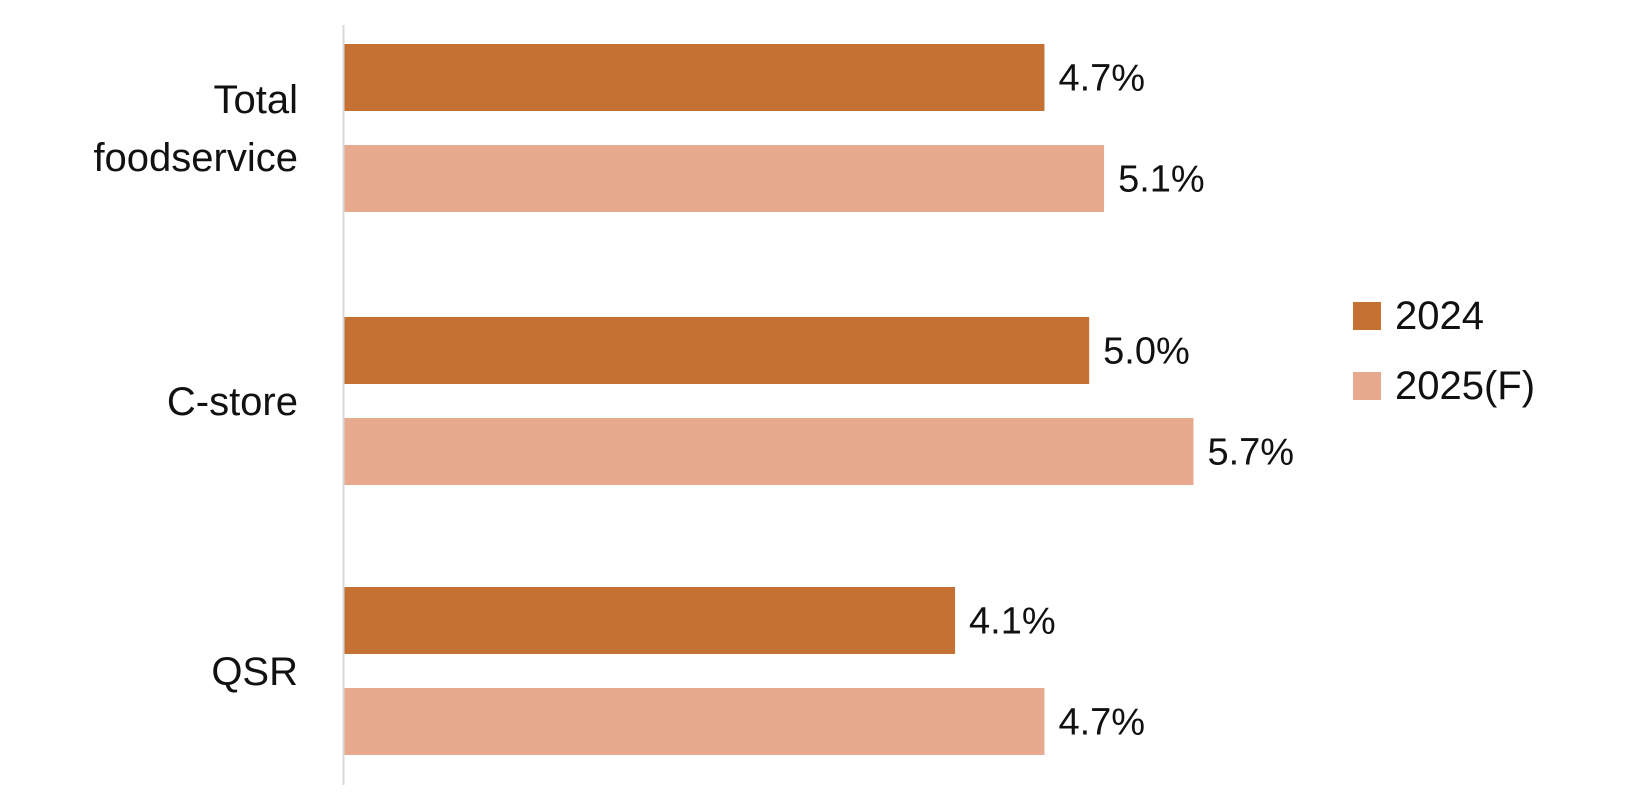 The image size is (1628, 808). What do you see at coordinates (254, 672) in the screenshot?
I see `category-label: QSR` at bounding box center [254, 672].